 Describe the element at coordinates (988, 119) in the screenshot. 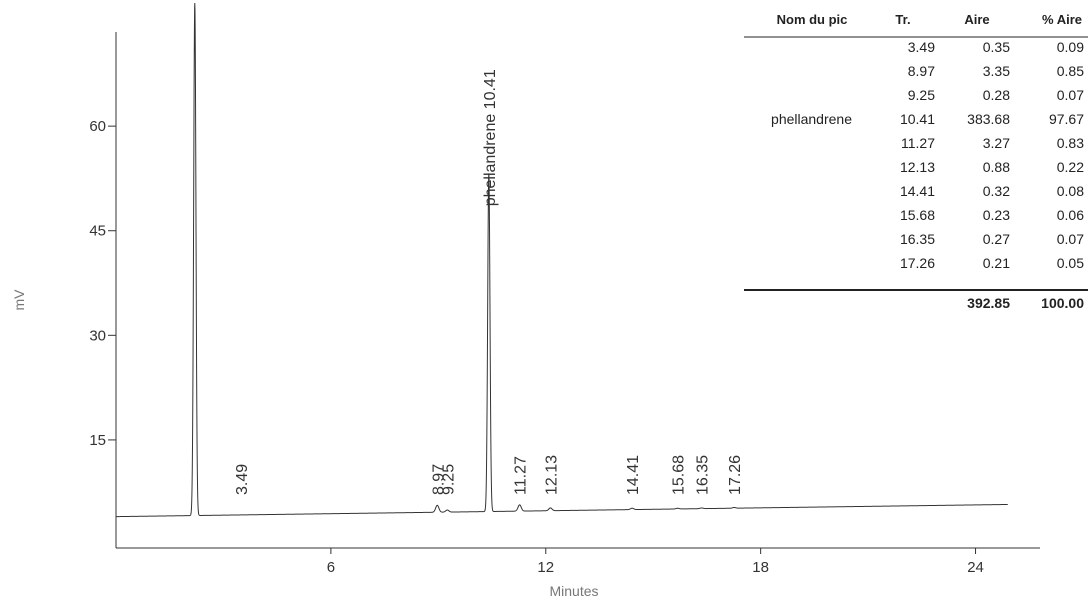

I see `table-cell-aire: 383.68` at that location.